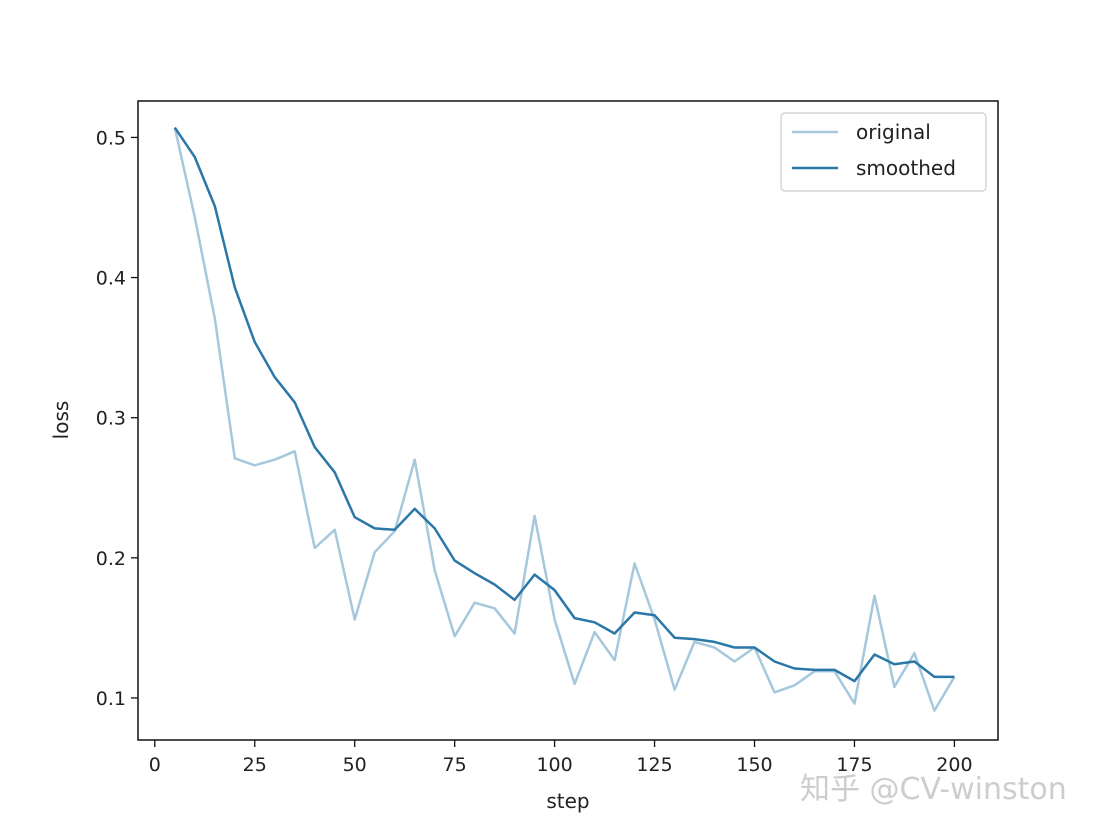  I want to click on x-tick-label: 0, so click(155, 765).